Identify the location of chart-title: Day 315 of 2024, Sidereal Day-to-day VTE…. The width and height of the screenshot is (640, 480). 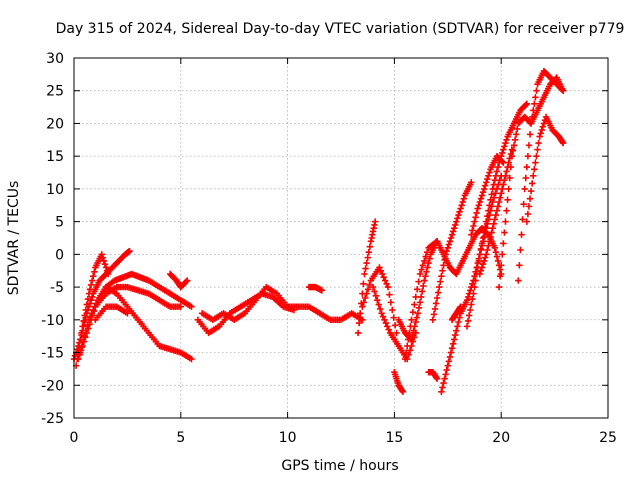
(340, 29).